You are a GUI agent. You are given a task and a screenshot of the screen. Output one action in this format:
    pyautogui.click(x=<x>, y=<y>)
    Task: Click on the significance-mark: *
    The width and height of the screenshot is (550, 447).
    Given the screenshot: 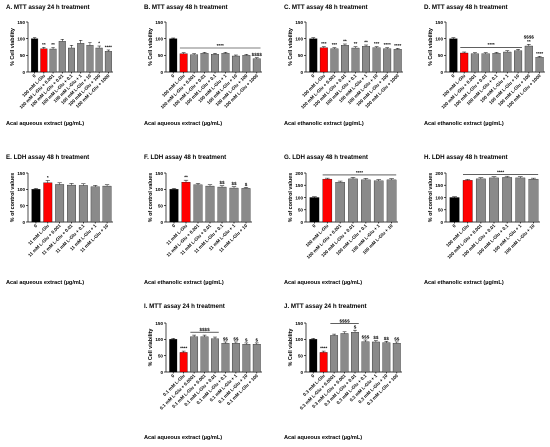 What is the action you would take?
    pyautogui.click(x=99, y=43)
    